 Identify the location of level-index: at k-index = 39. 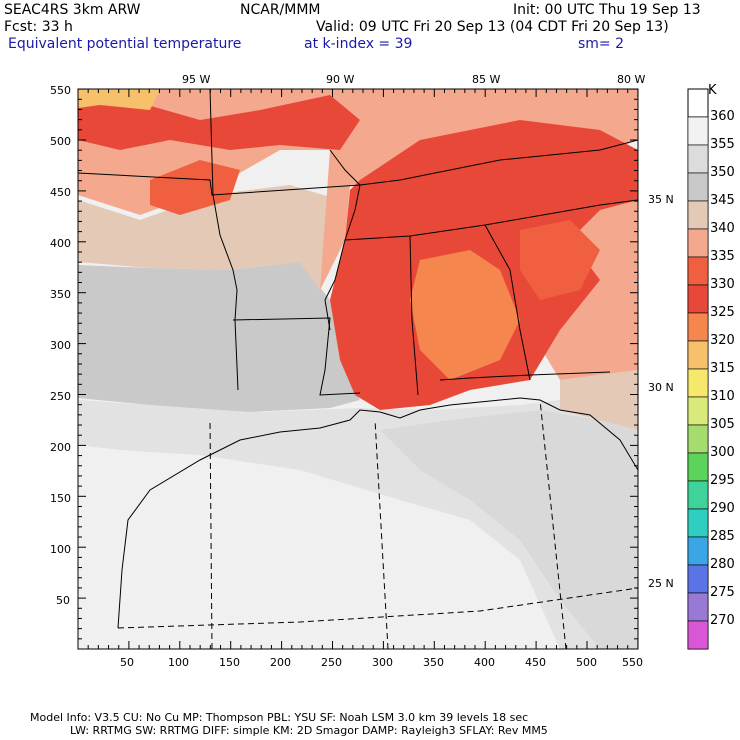
(358, 44).